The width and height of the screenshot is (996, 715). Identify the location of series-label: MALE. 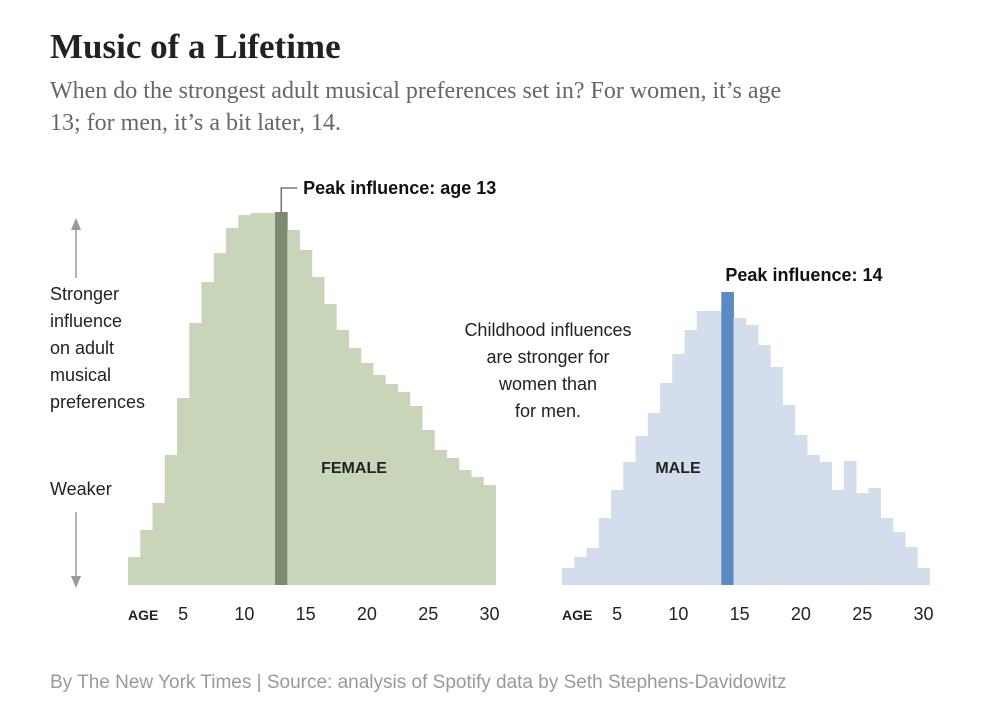
(678, 468).